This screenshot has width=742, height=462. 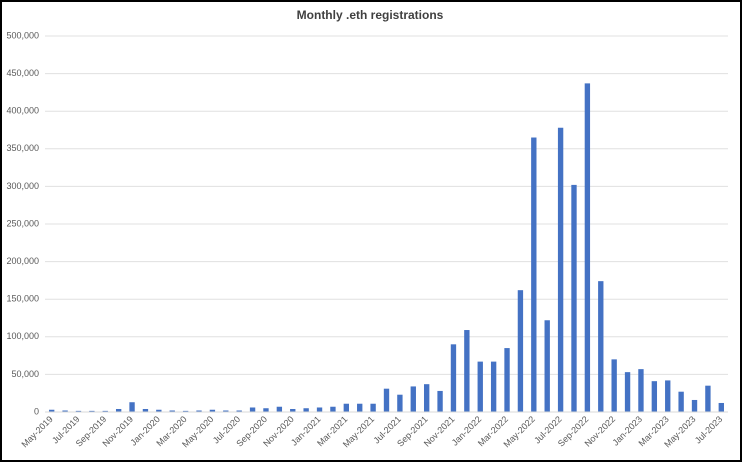 What do you see at coordinates (22, 35) in the screenshot?
I see `y-tick-label: 500,000` at bounding box center [22, 35].